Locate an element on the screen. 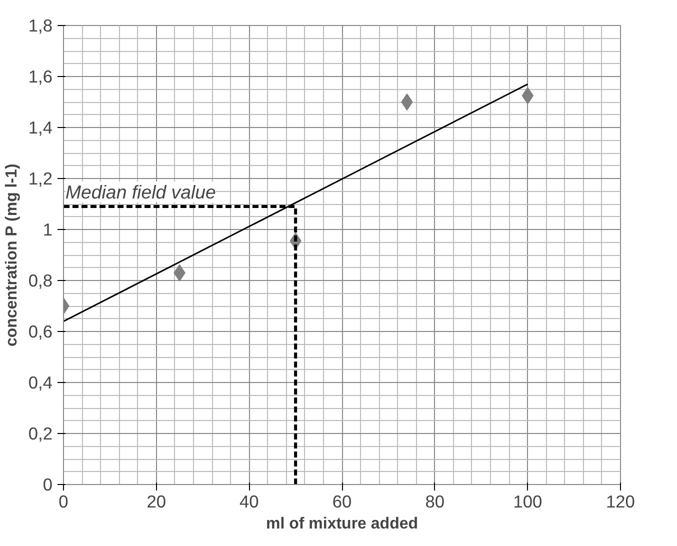 The height and width of the screenshot is (546, 677). x-tick-label: 60 is located at coordinates (342, 502).